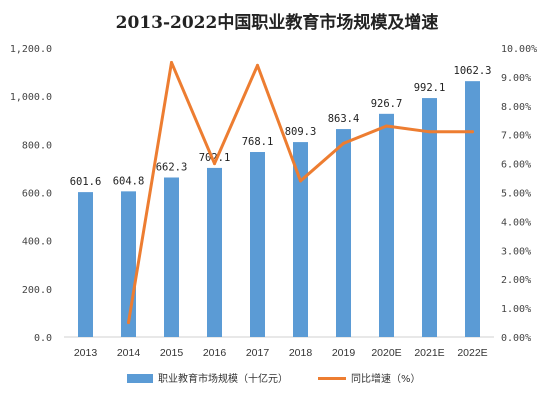 The height and width of the screenshot is (400, 554). What do you see at coordinates (37, 145) in the screenshot?
I see `y-left-tick-label: 800.0` at bounding box center [37, 145].